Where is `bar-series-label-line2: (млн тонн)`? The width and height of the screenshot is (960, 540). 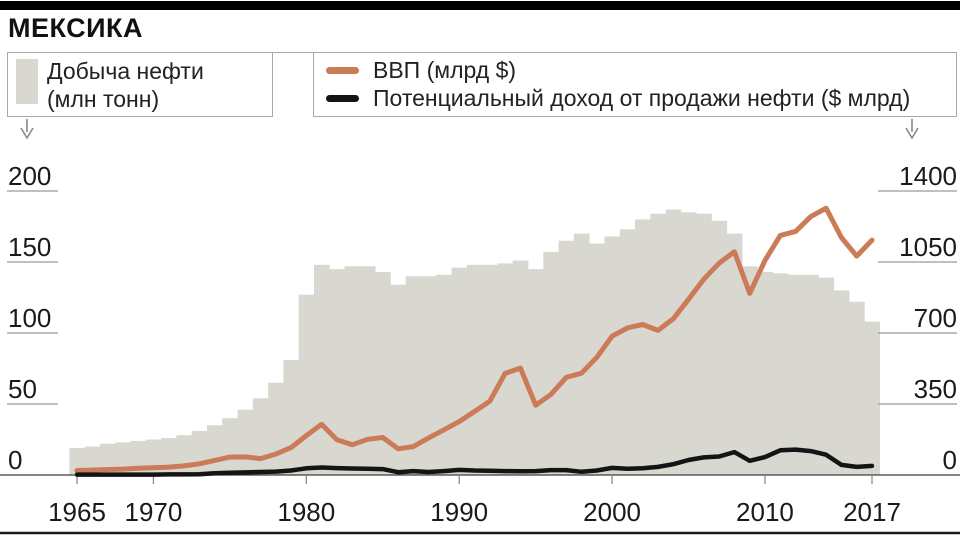 bar-series-label-line2: (млн тонн) is located at coordinates (103, 99).